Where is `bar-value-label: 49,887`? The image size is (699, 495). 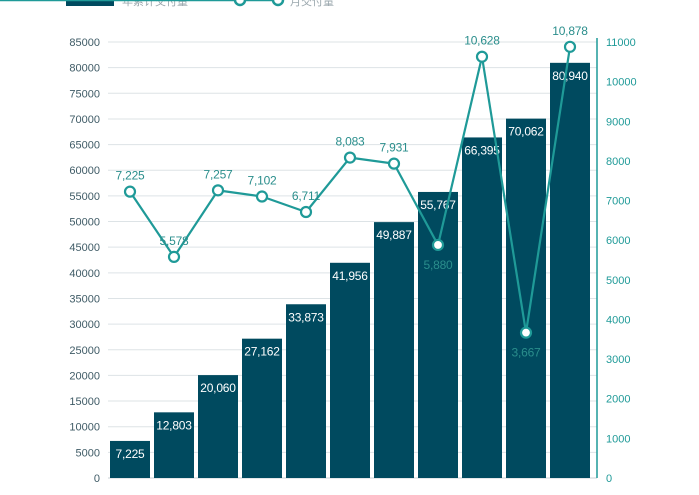
bar-value-label: 49,887 is located at coordinates (394, 235).